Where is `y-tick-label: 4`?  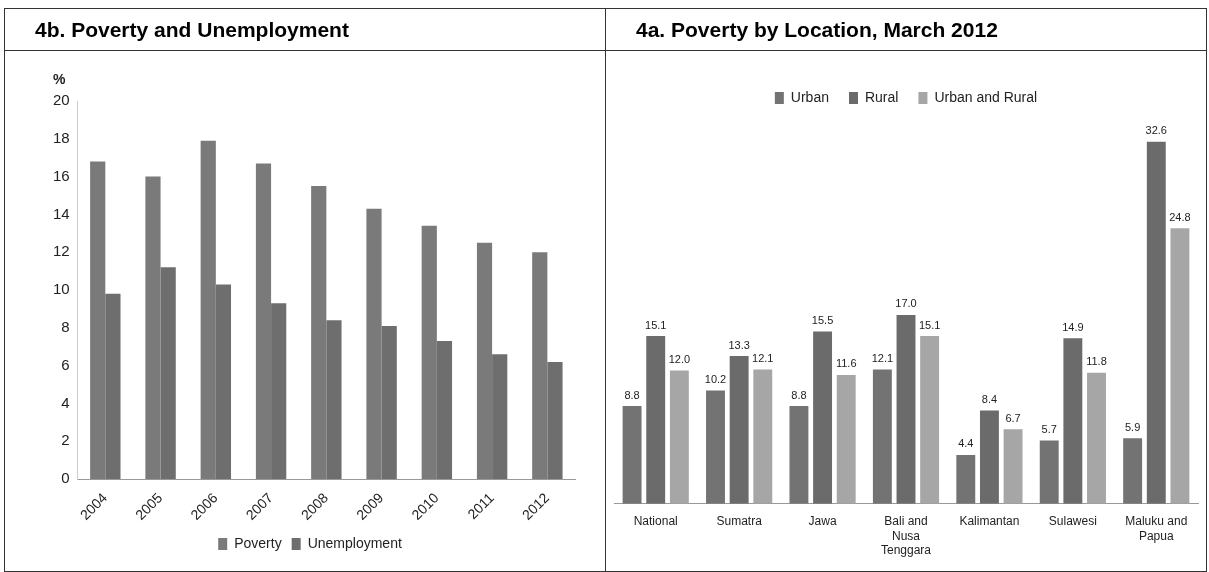
y-tick-label: 4 is located at coordinates (65, 402).